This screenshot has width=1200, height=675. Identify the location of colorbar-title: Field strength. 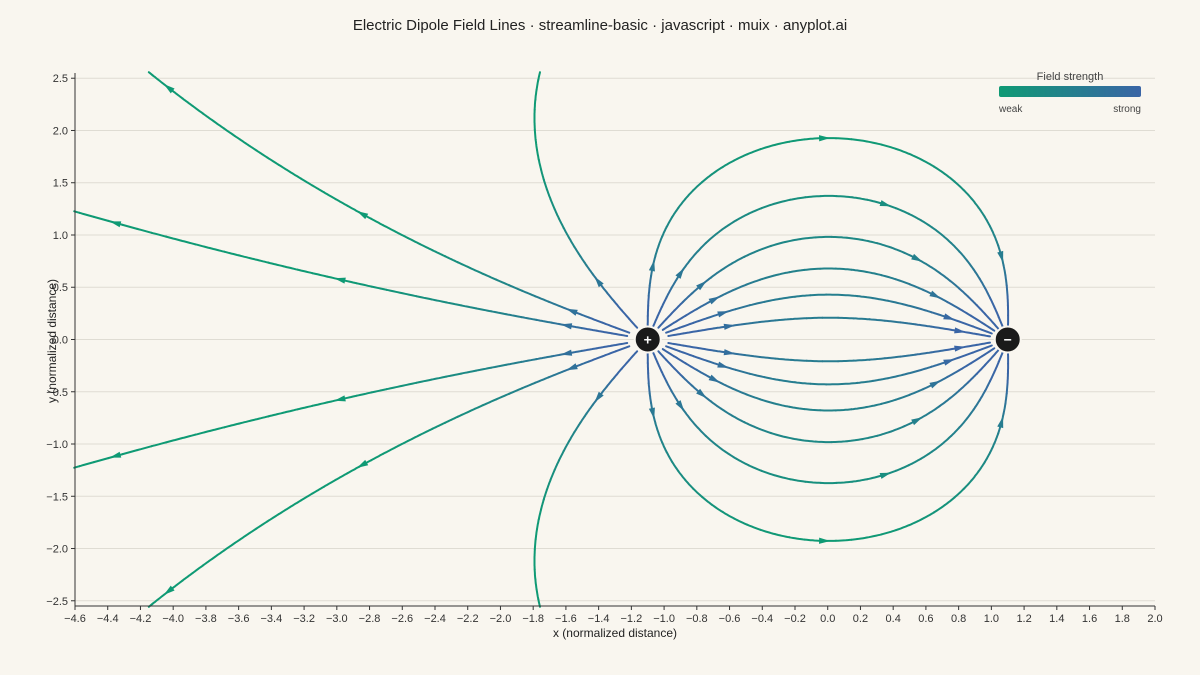
(1070, 77).